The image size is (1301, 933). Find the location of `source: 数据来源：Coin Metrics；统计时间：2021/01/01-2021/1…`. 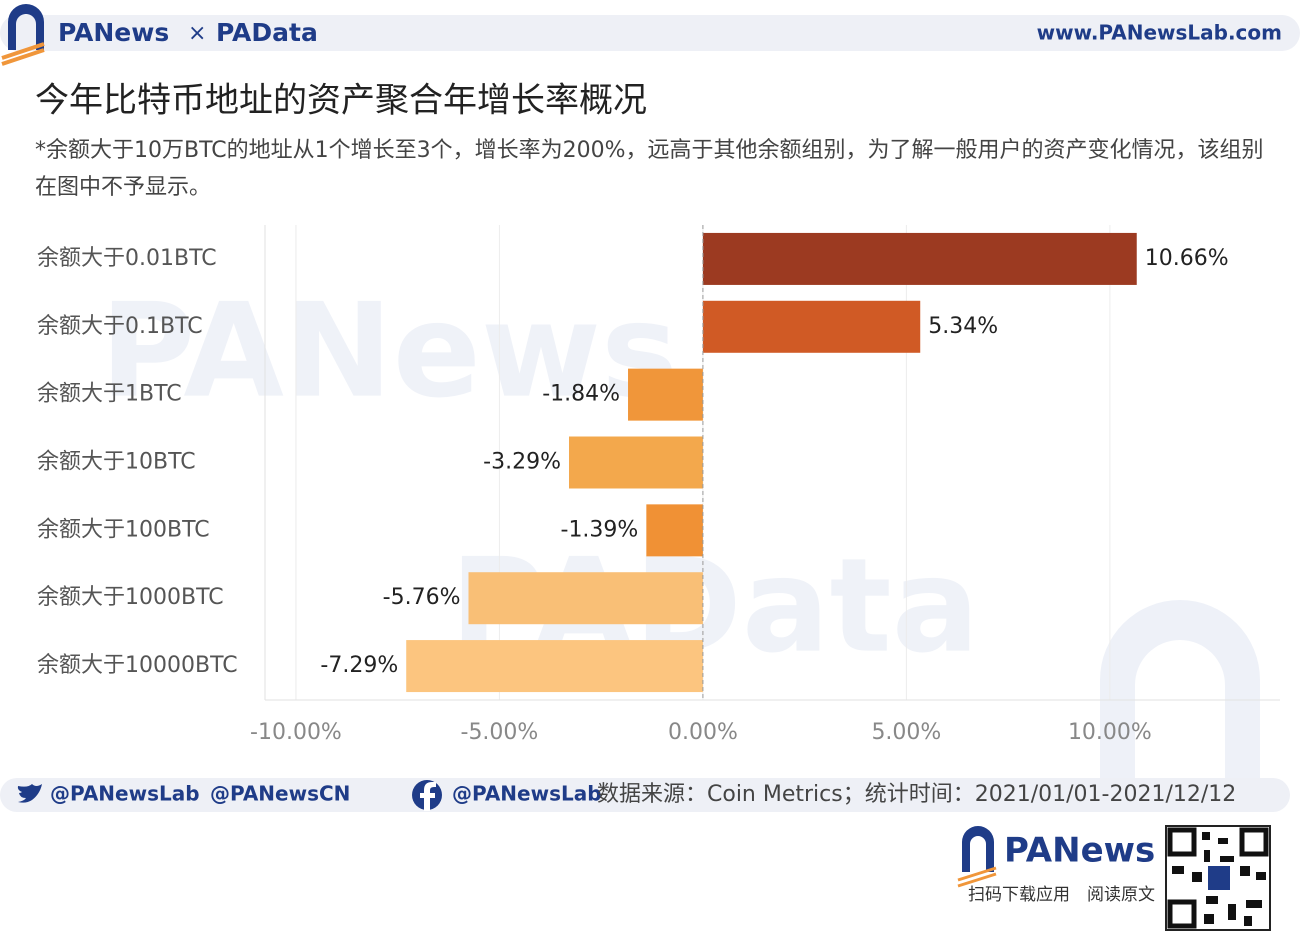

source: 数据来源：Coin Metrics；统计时间：2021/01/01-2021/1… is located at coordinates (916, 794).